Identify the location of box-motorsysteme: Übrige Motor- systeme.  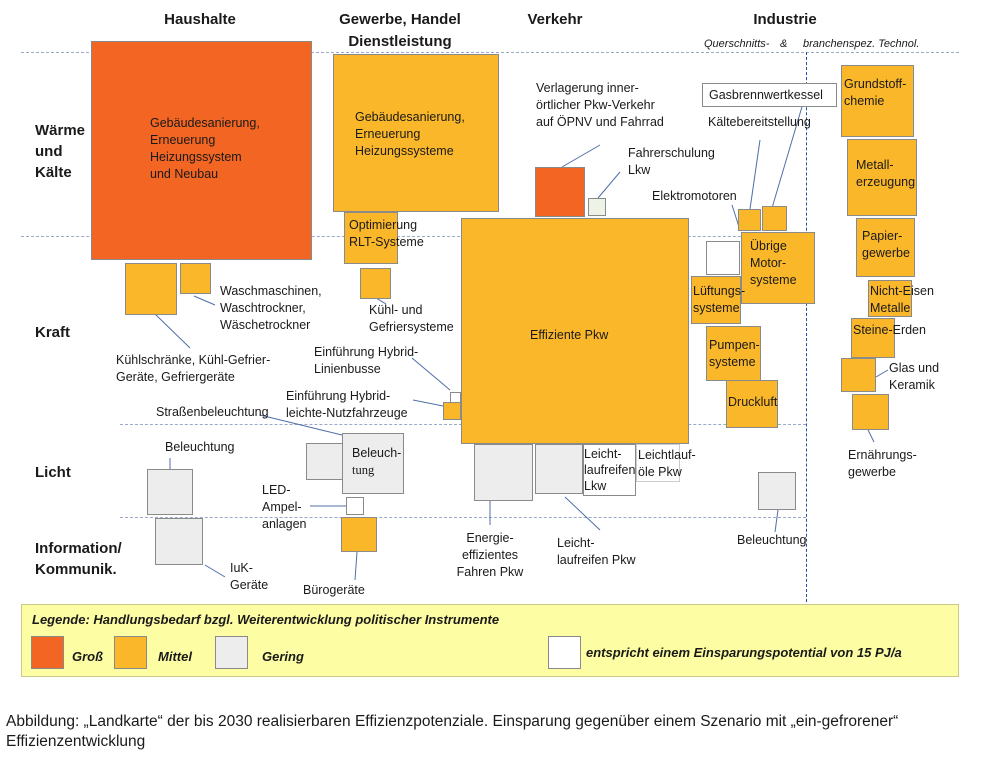
(778, 268).